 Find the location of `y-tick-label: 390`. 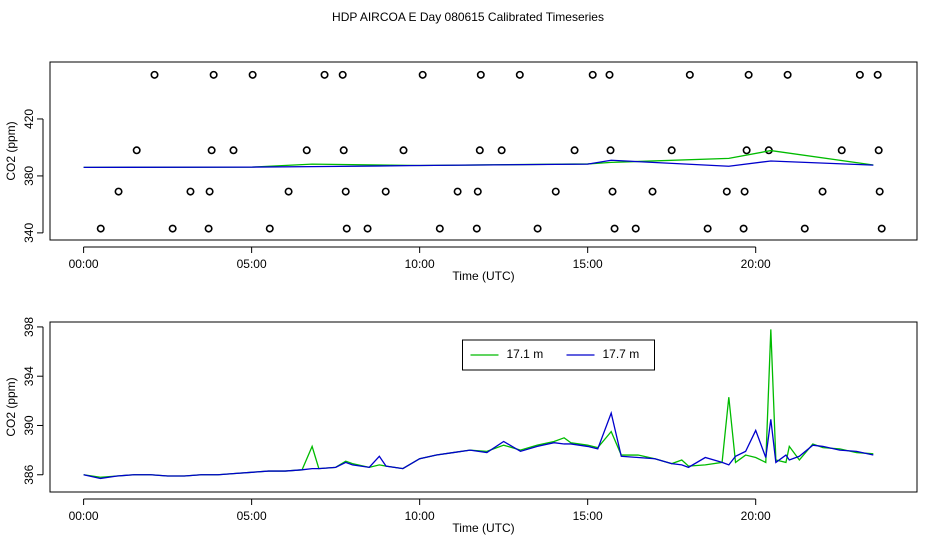

y-tick-label: 390 is located at coordinates (29, 425).